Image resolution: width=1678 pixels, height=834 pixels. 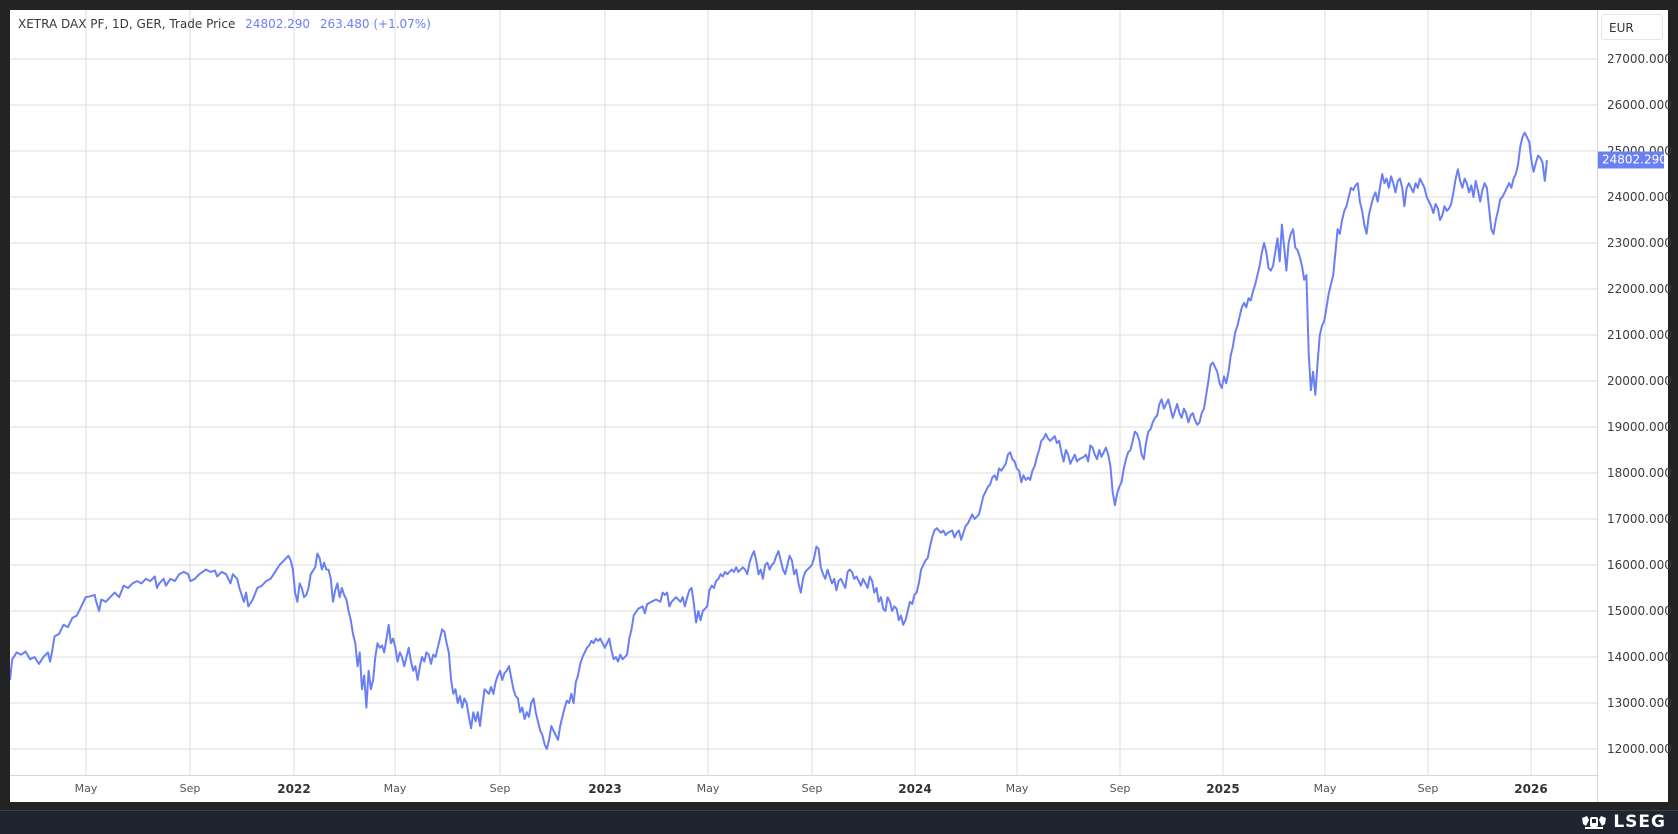 I want to click on legend-change: 263.480 (+1.07%), so click(x=375, y=24).